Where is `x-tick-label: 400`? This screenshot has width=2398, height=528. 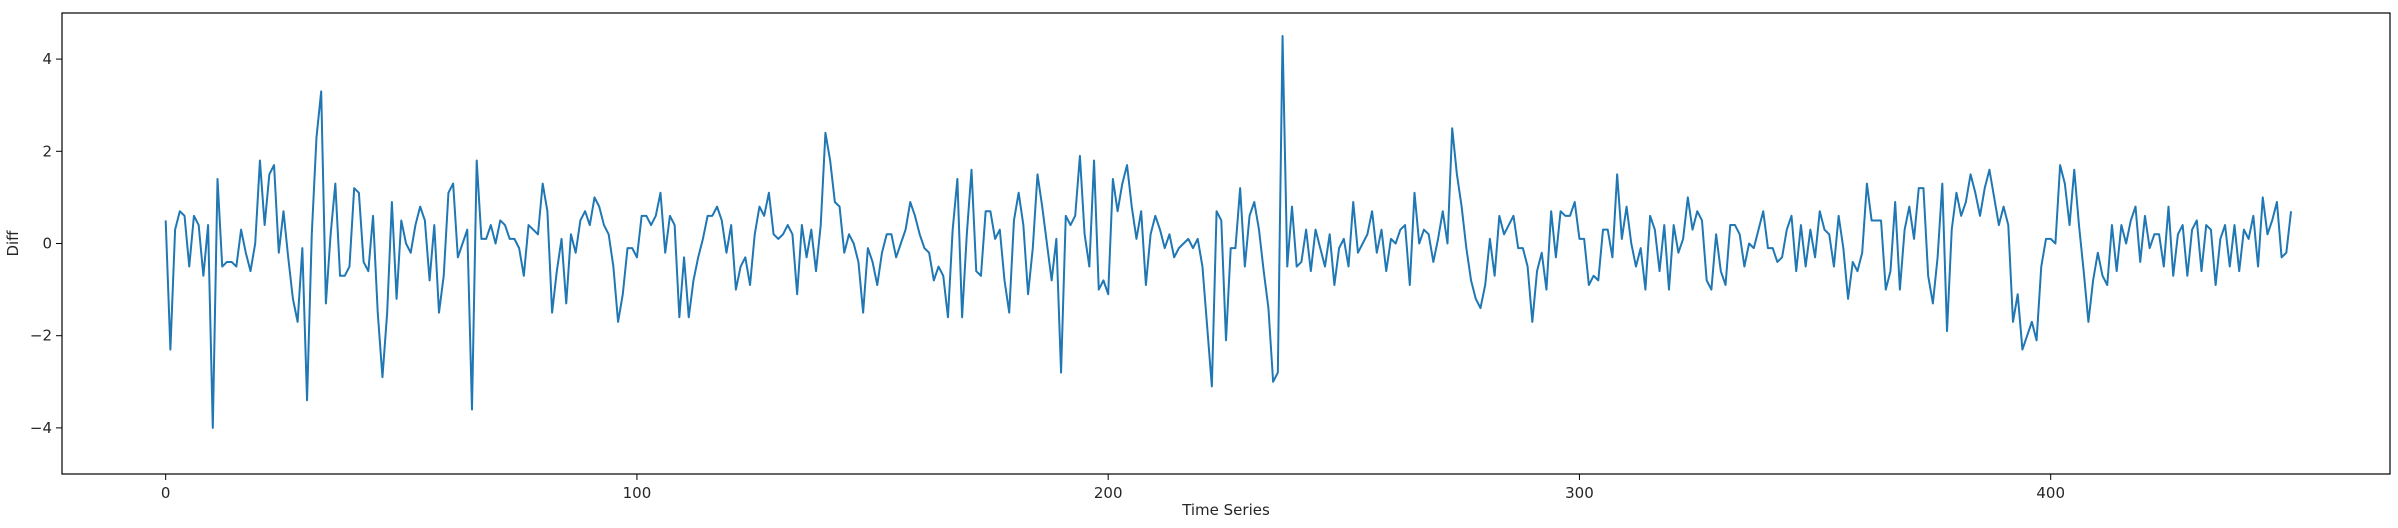
x-tick-label: 400 is located at coordinates (2050, 493).